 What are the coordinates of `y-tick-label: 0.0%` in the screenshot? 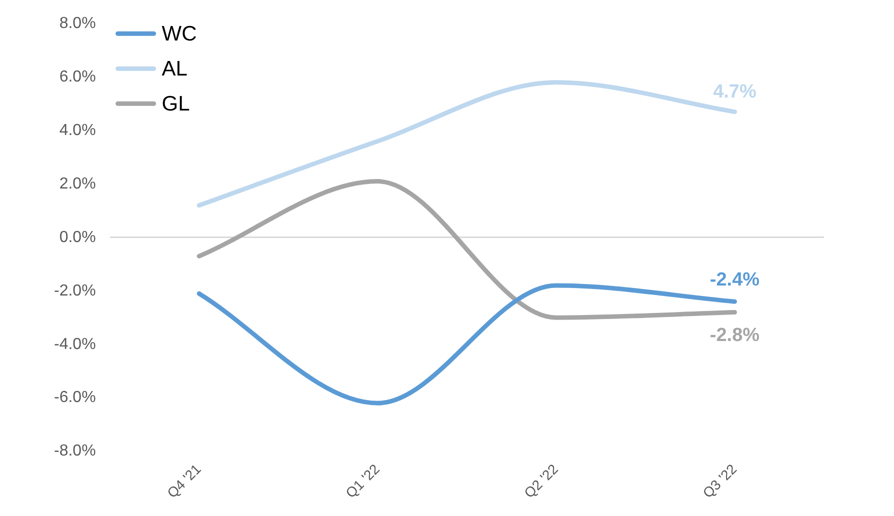 It's located at (77, 237).